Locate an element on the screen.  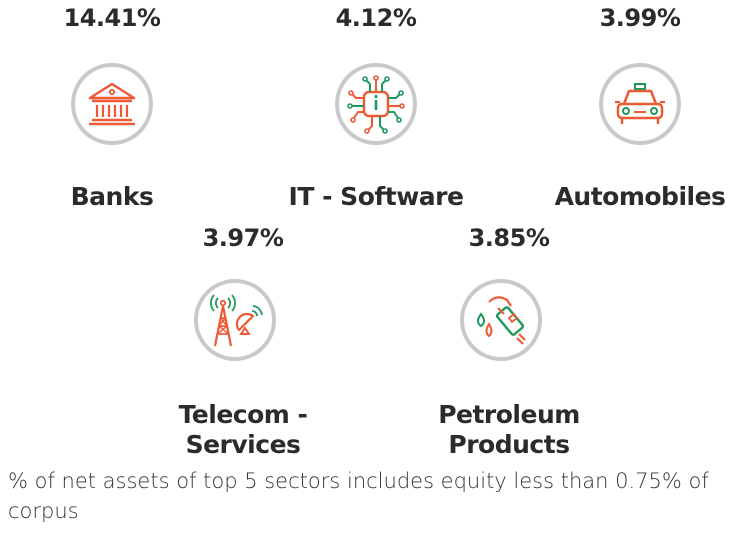
sector-name: IT - Software is located at coordinates (376, 196).